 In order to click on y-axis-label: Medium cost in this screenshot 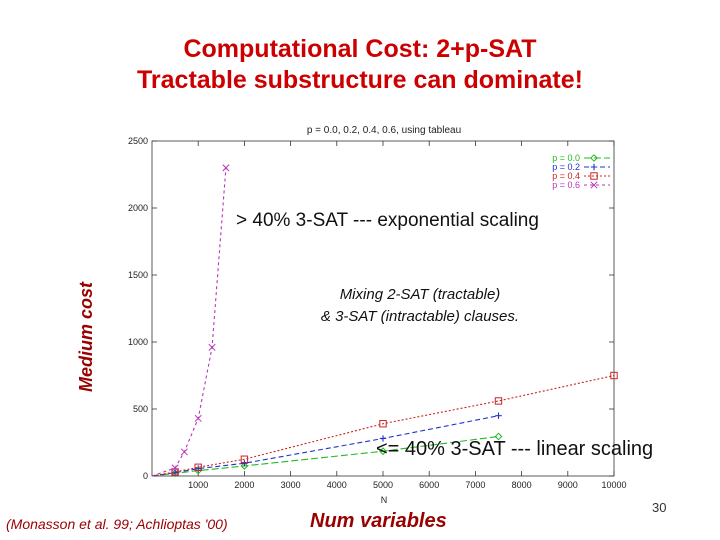, I will do `click(86, 336)`.